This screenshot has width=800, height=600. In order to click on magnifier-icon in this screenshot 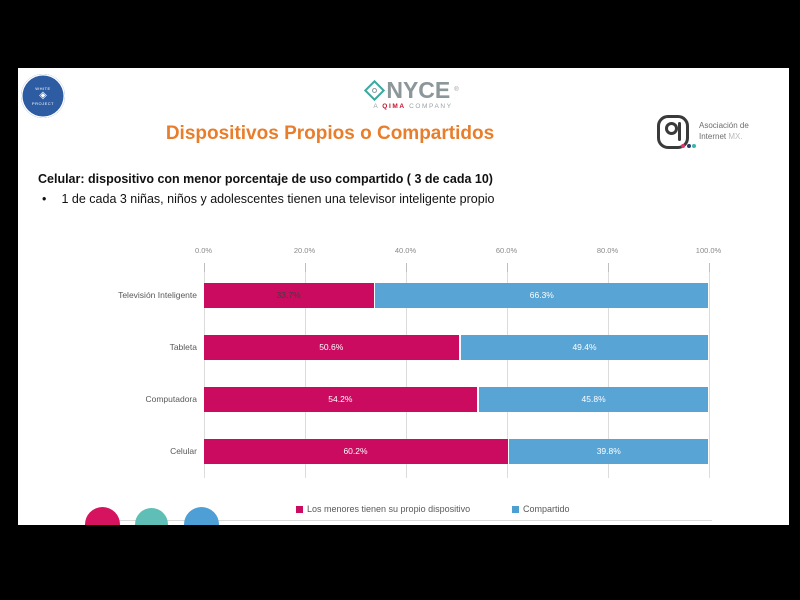, I will do `click(375, 90)`.